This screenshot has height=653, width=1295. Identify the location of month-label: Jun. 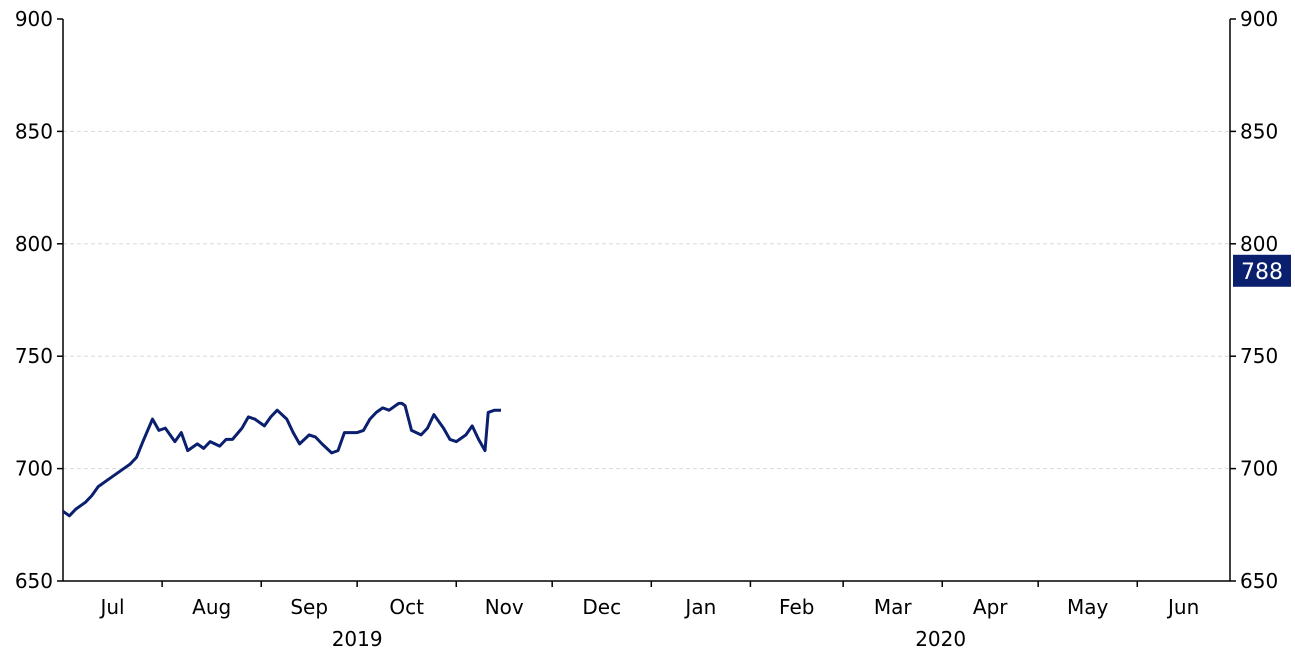
(1182, 607).